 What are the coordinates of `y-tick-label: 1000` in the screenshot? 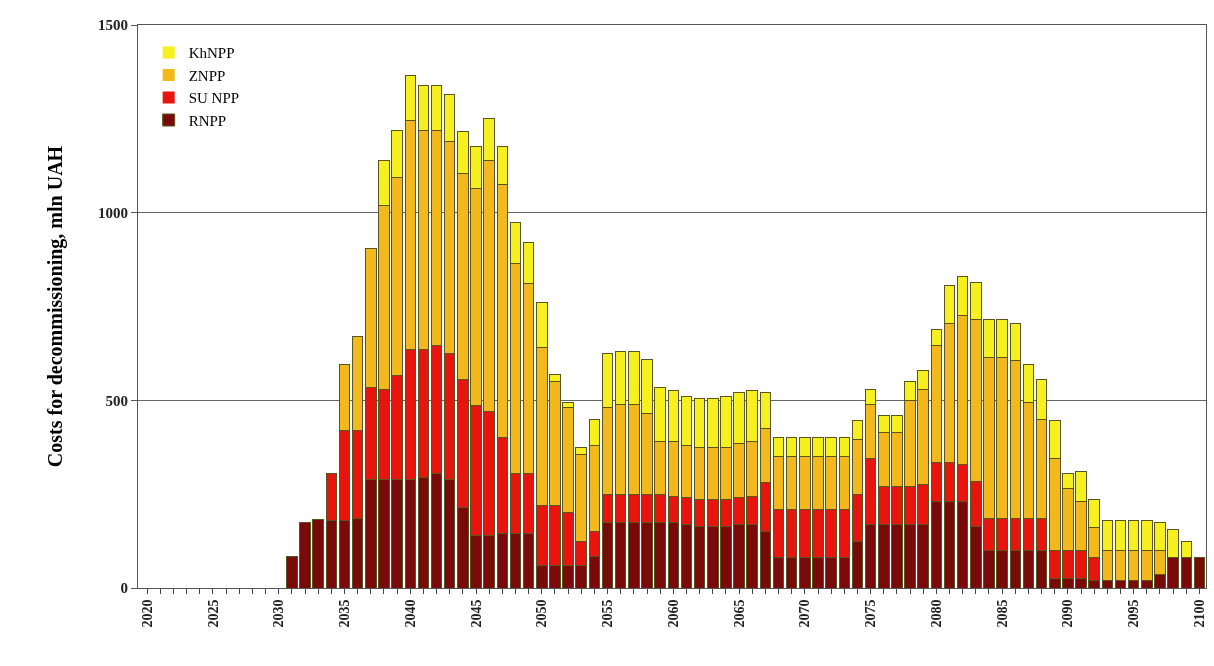 It's located at (113, 212).